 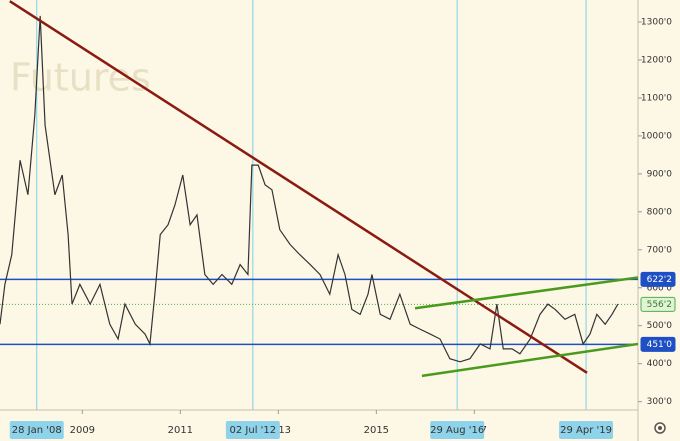 I want to click on x-tick-label: 2009, so click(x=82, y=430).